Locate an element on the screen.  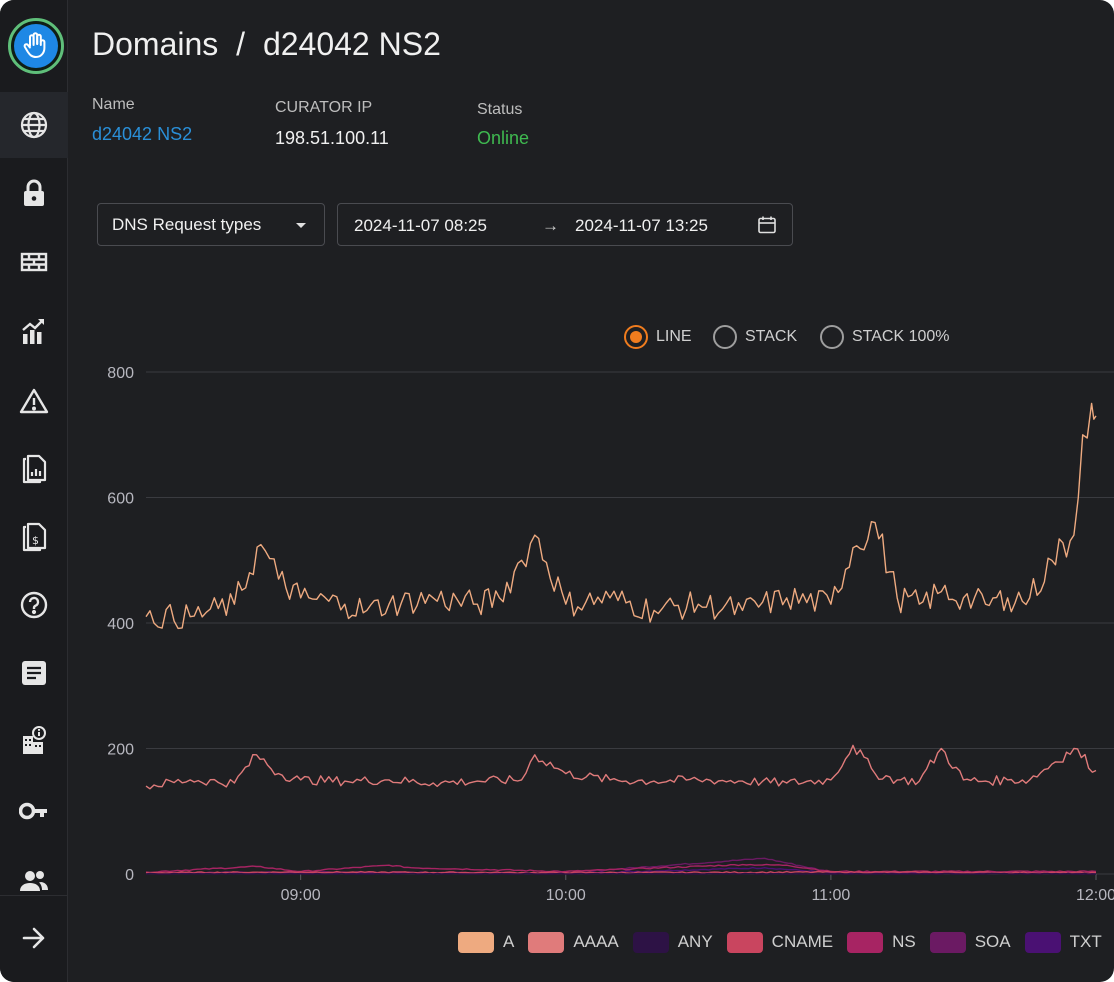
warning-icon is located at coordinates (34, 401).